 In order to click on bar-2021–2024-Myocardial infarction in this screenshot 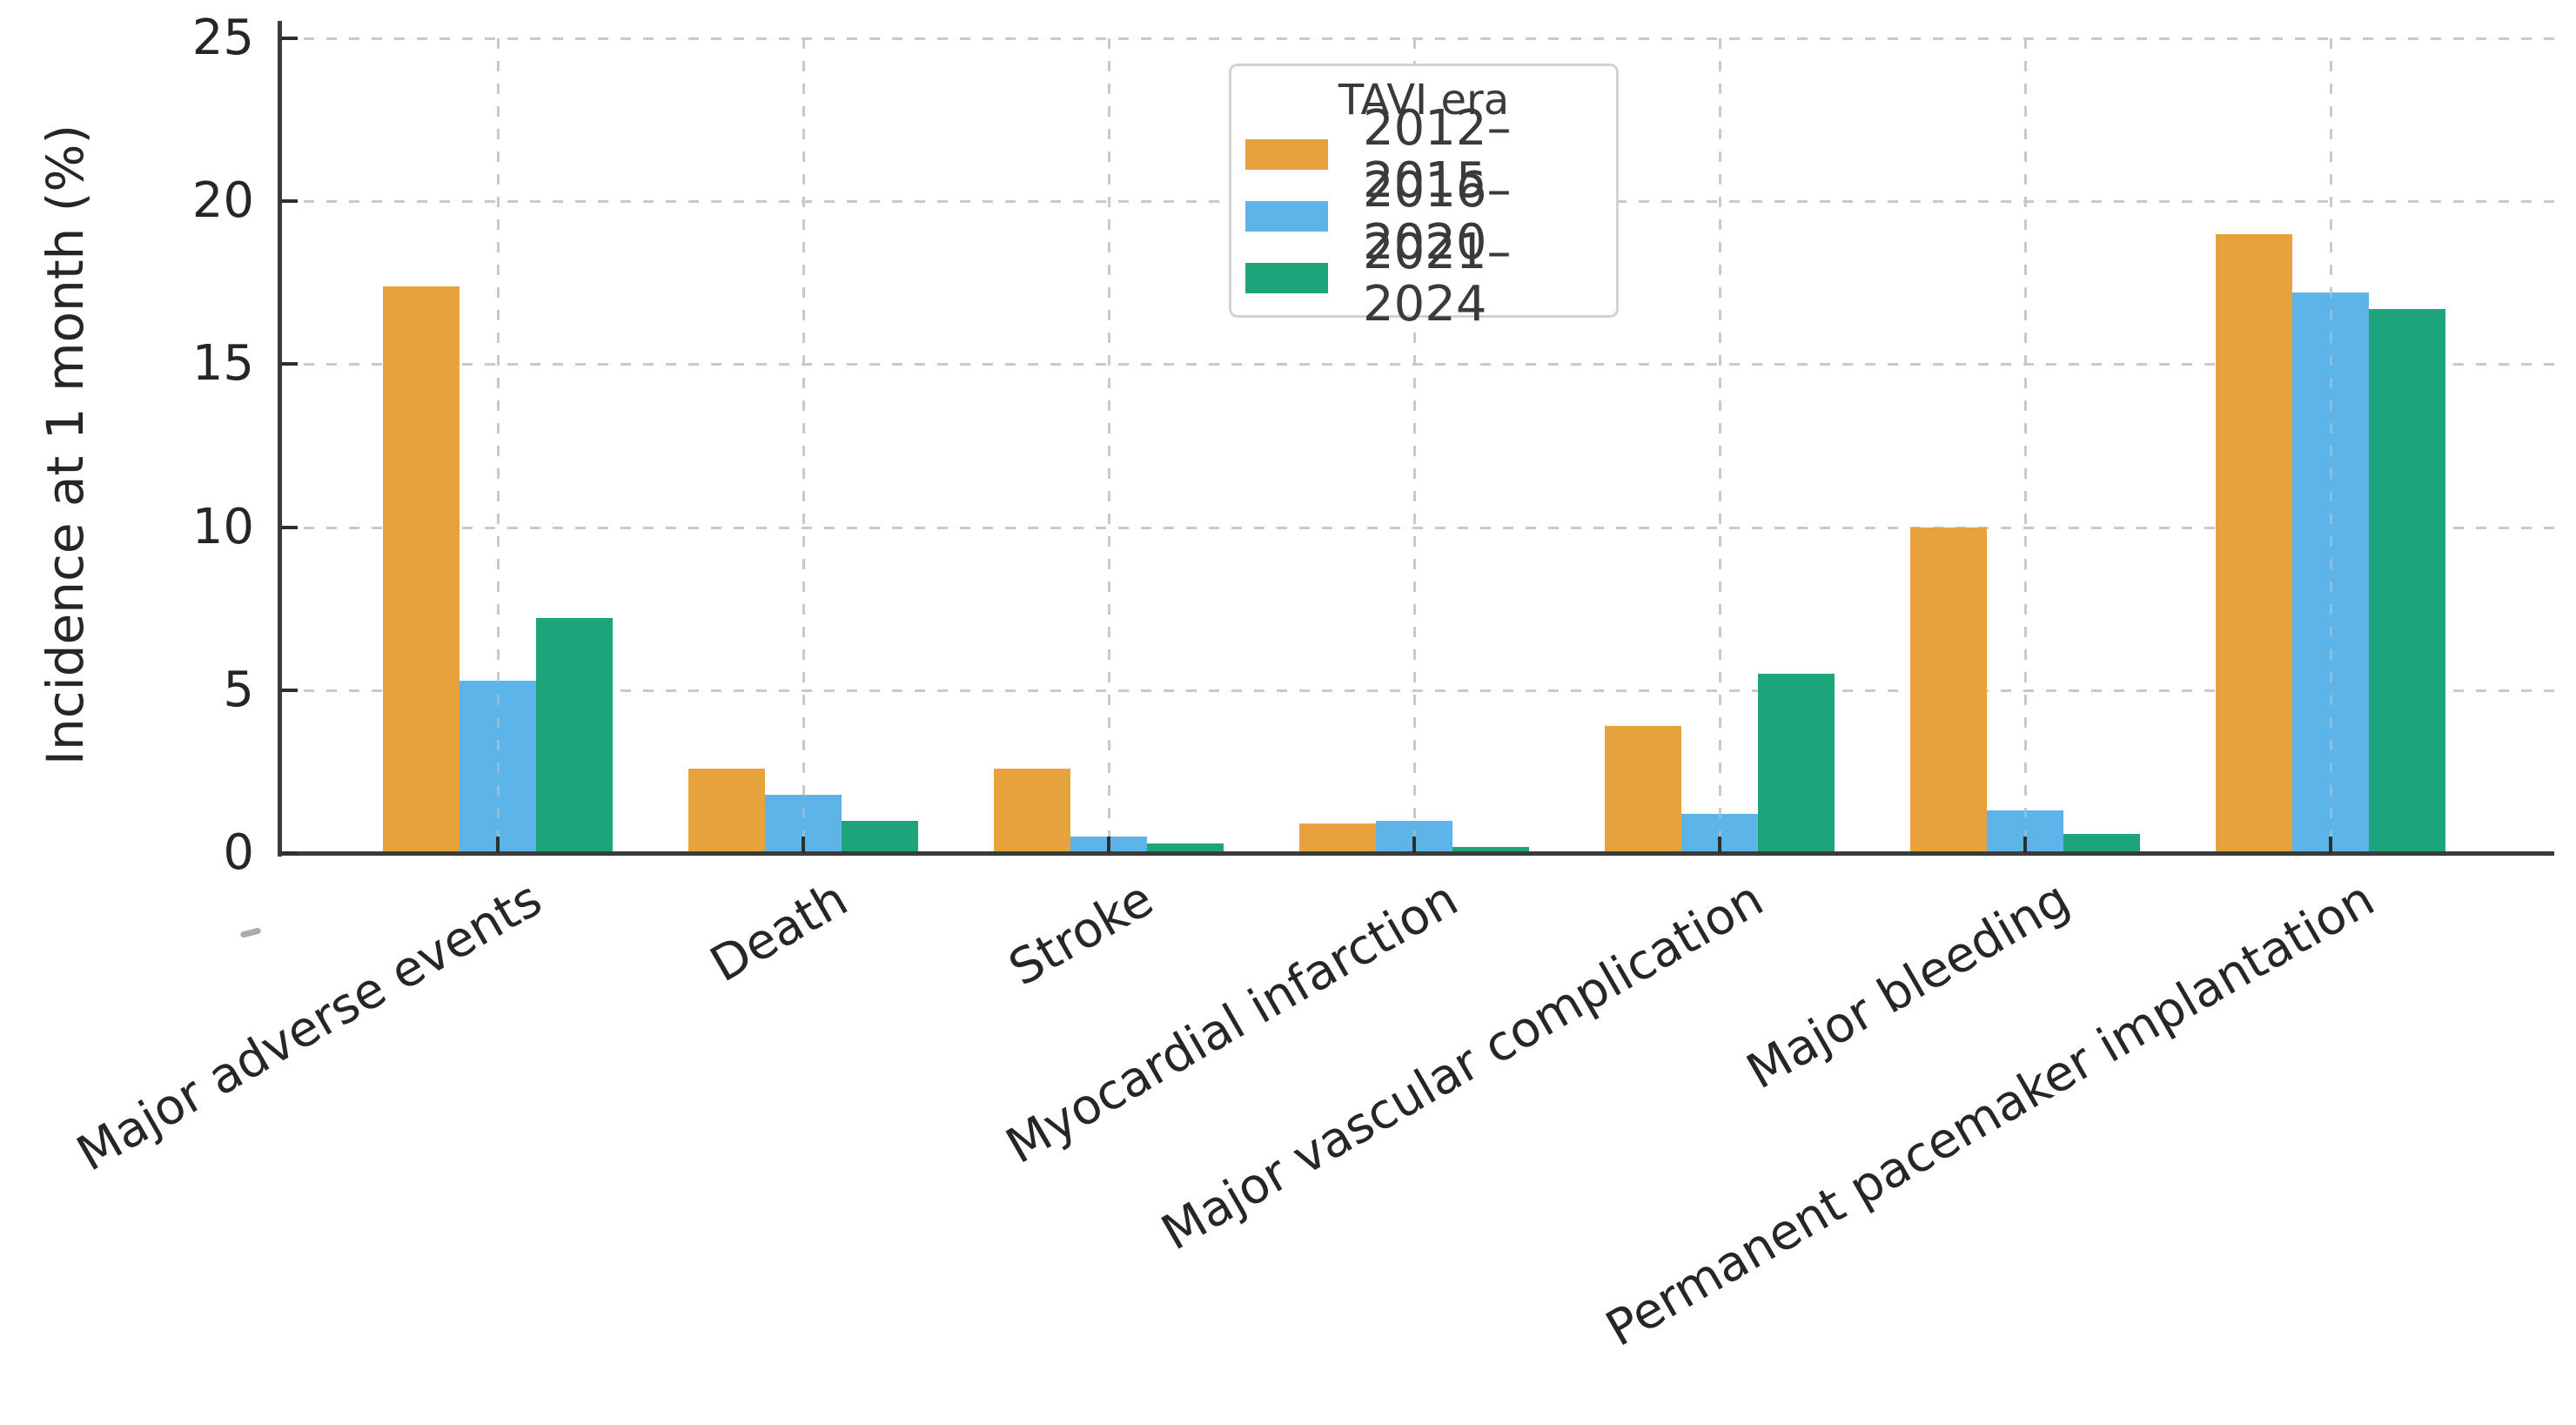, I will do `click(1490, 849)`.